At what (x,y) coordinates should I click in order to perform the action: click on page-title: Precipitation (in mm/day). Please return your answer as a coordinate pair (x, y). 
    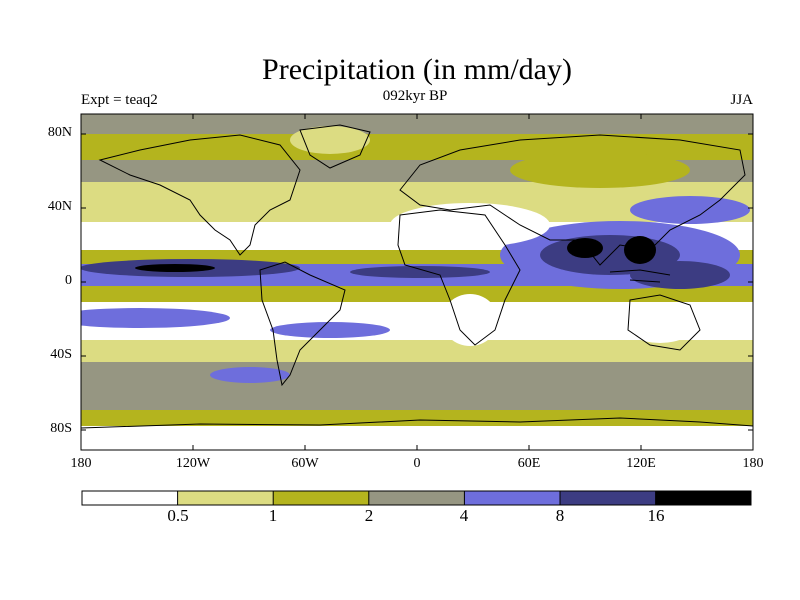
    Looking at the image, I should click on (417, 69).